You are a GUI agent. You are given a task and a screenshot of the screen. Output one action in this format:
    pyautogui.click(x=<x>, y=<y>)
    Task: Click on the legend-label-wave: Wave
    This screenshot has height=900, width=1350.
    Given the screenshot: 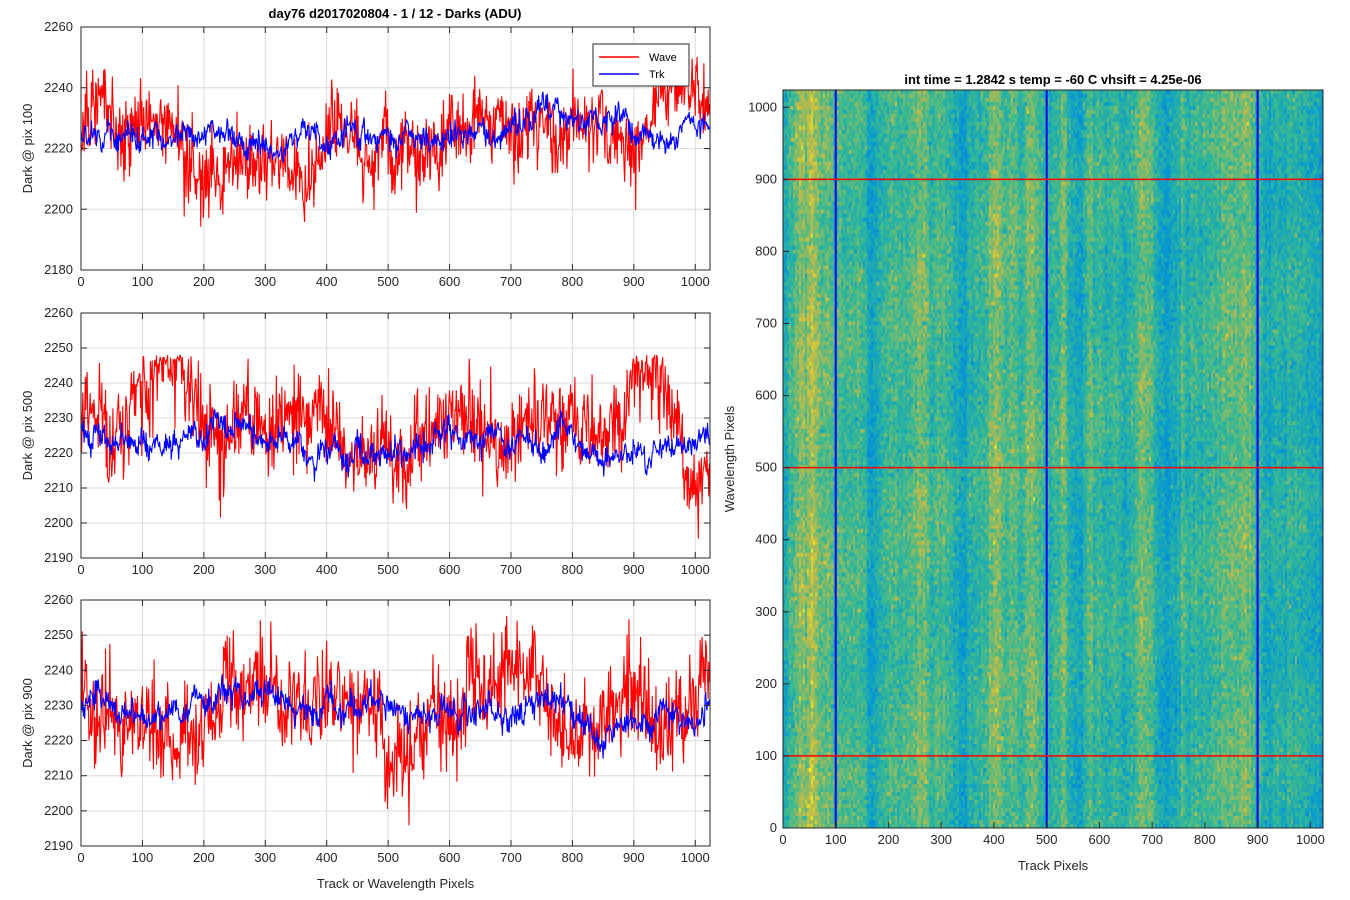 What is the action you would take?
    pyautogui.click(x=663, y=58)
    